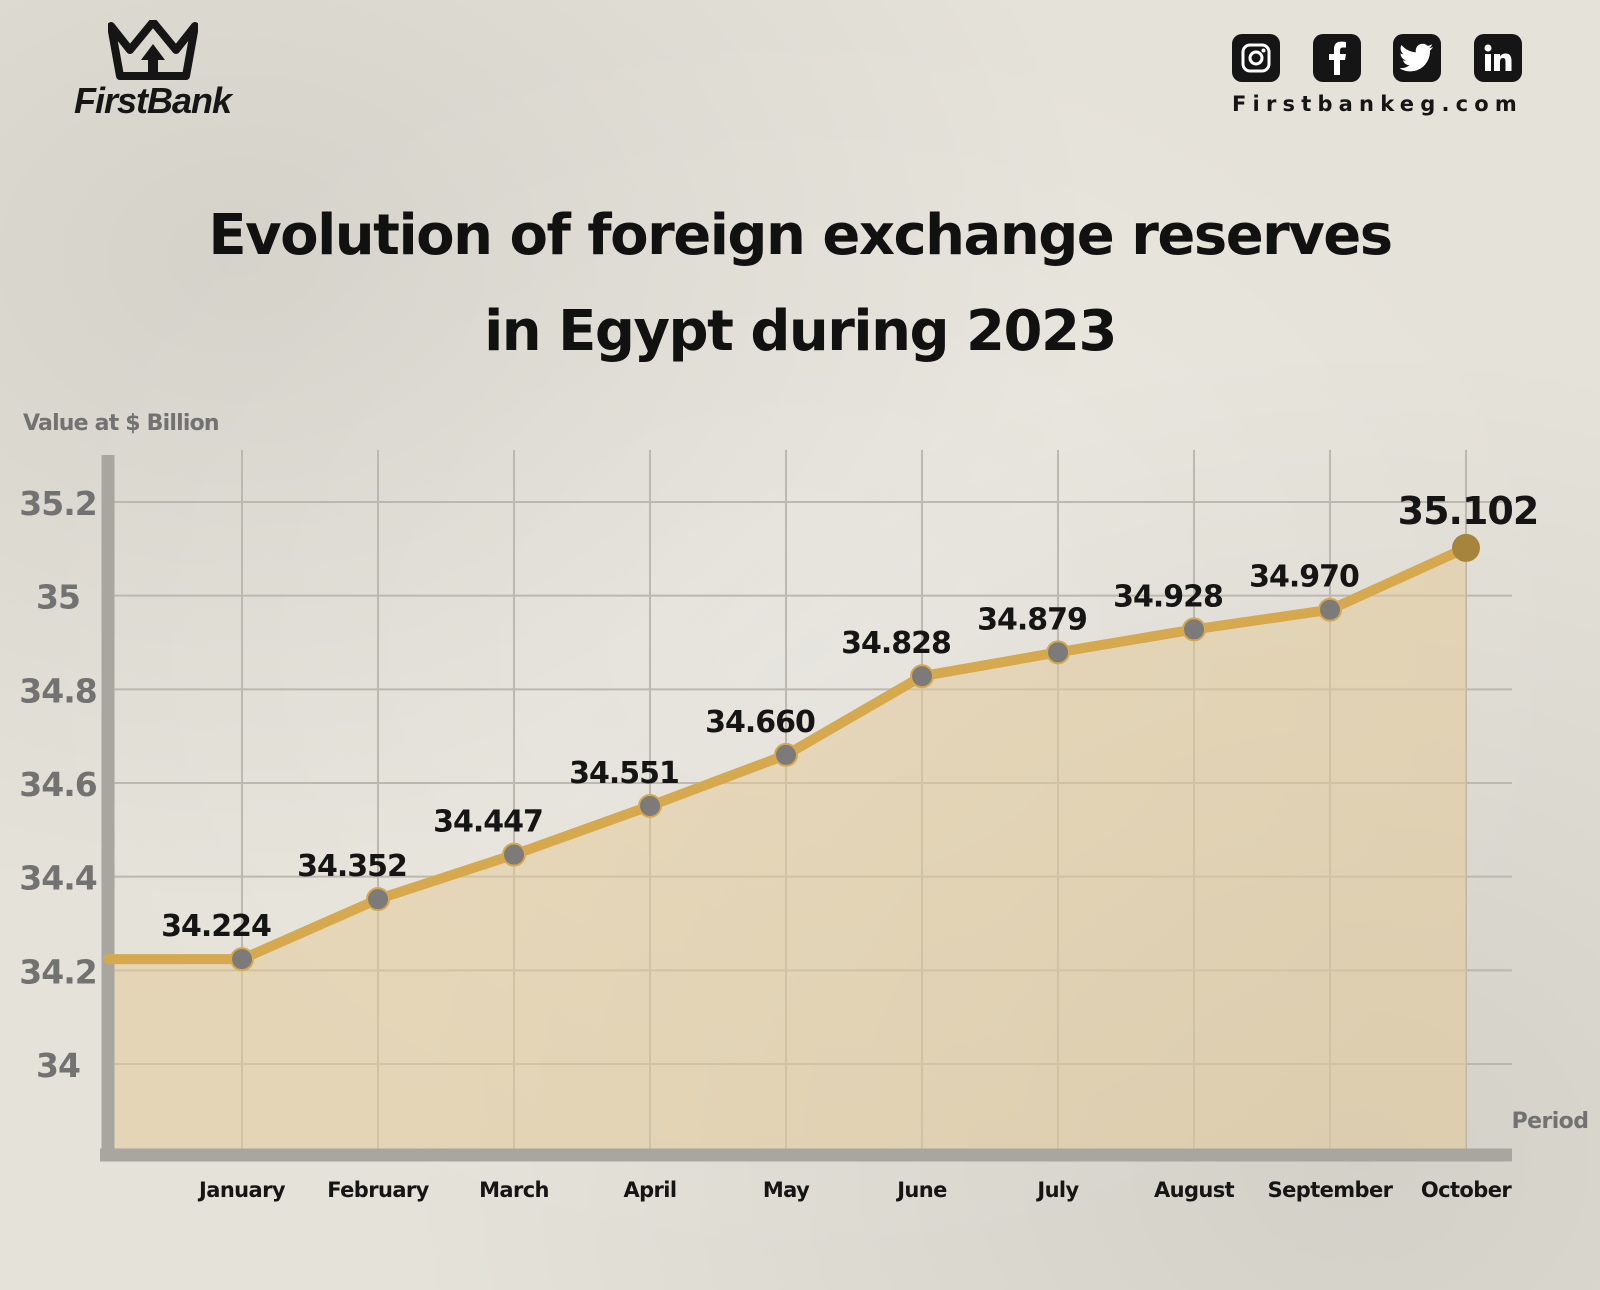 The height and width of the screenshot is (1290, 1600). I want to click on x-tick-label: January, so click(241, 1190).